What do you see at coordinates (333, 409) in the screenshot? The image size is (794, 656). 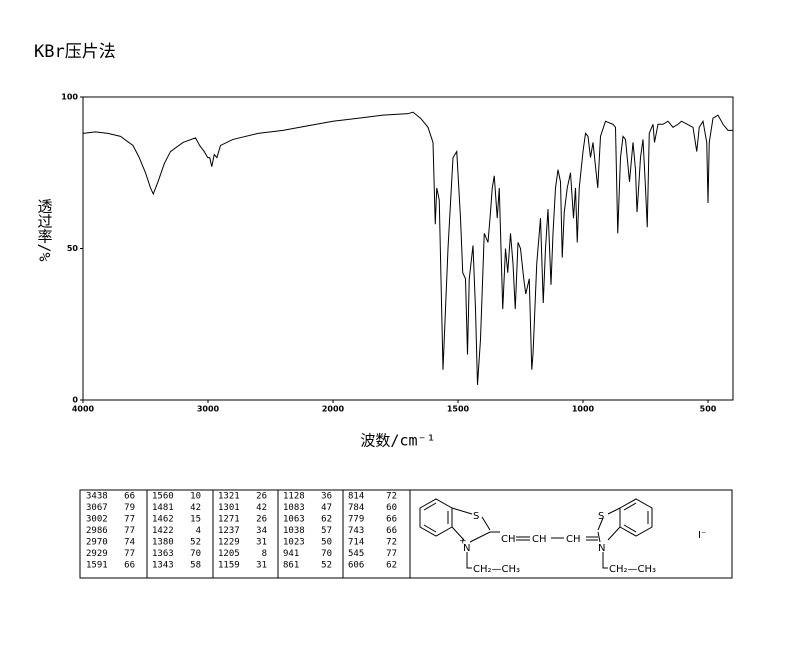 I see `x-tick-label: 2000` at bounding box center [333, 409].